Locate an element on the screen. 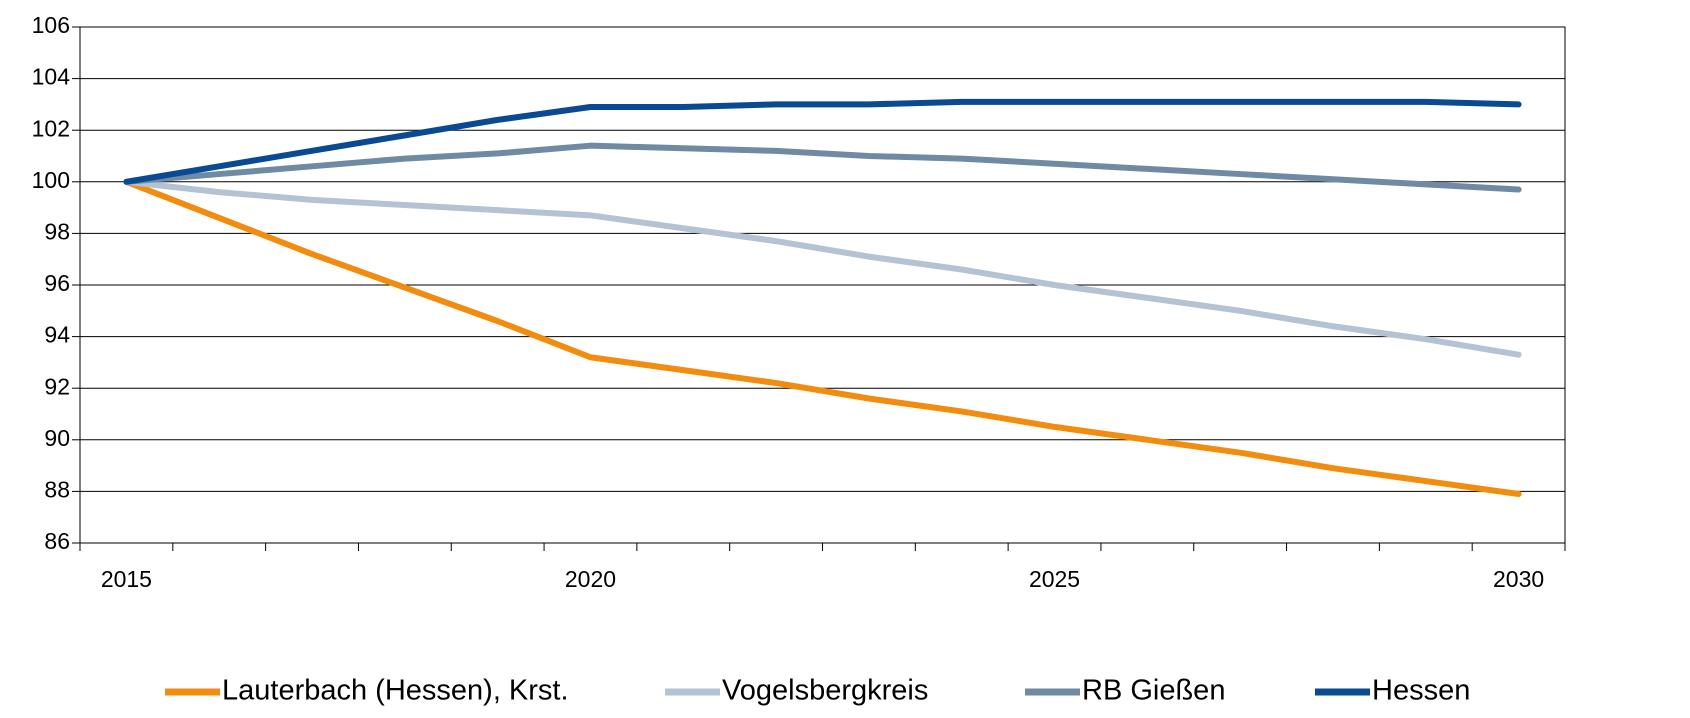 The width and height of the screenshot is (1690, 718). y-tick-label: 100 is located at coordinates (51, 180).